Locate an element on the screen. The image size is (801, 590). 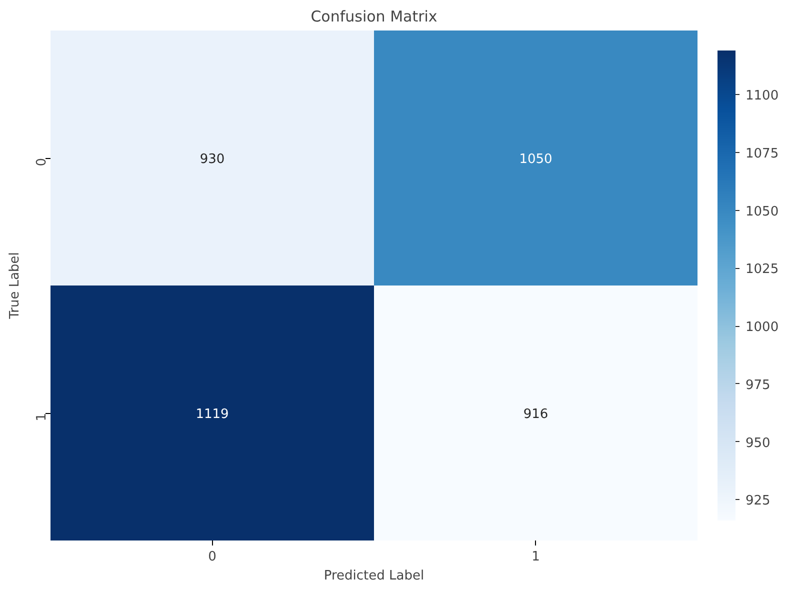
y-axis-title: True Label is located at coordinates (15, 286).